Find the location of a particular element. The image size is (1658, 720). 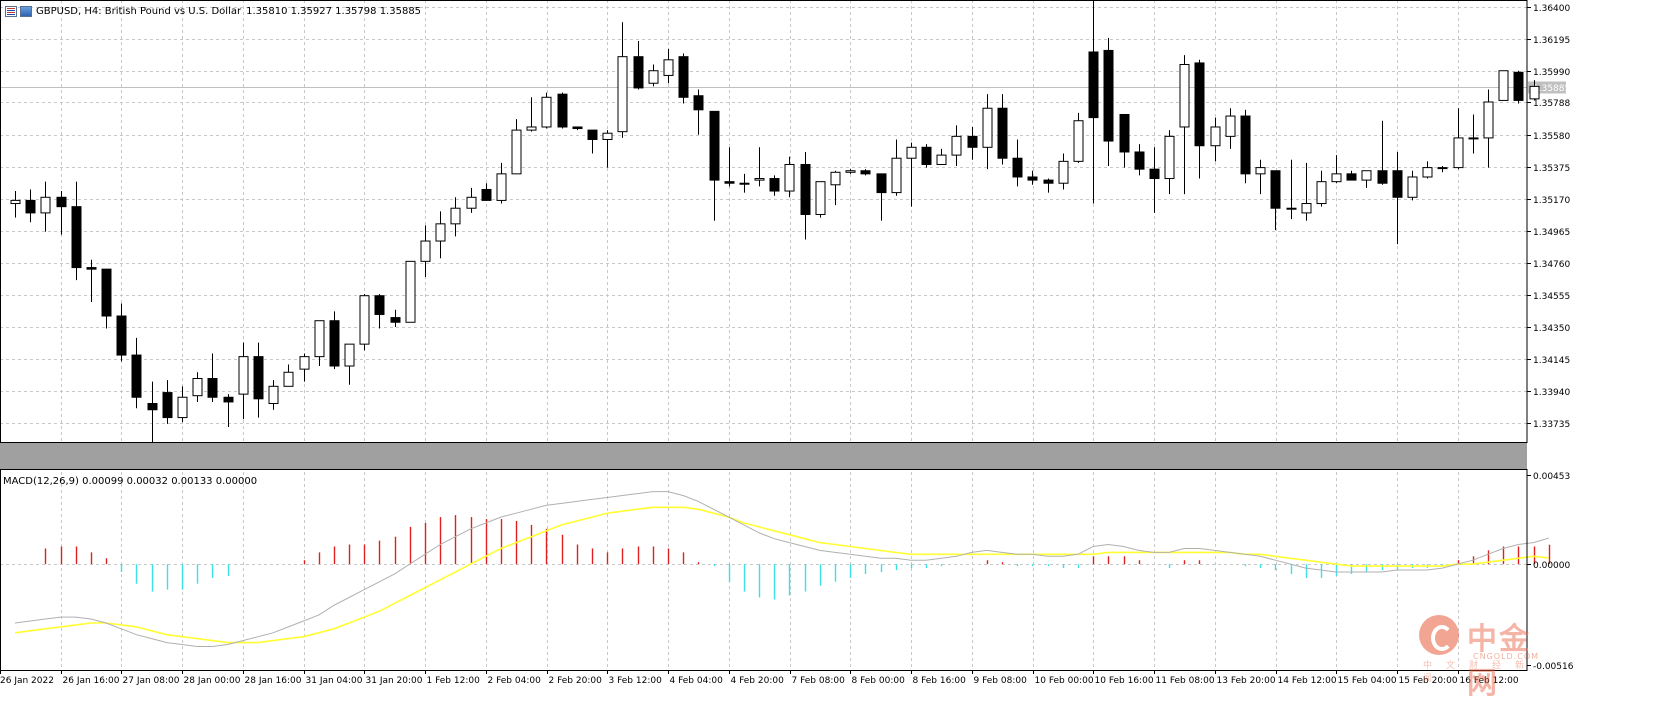

time-tick-label: 2 Feb 04:00 is located at coordinates (515, 681).